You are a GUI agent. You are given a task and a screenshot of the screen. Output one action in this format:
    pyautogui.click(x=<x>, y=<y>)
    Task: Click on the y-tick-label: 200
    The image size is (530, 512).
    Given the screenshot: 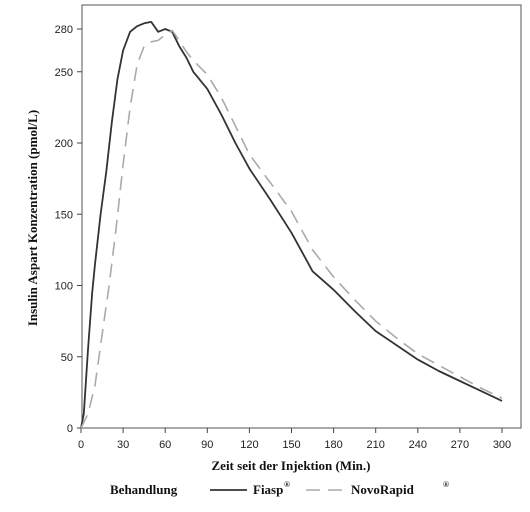 What is the action you would take?
    pyautogui.click(x=64, y=144)
    